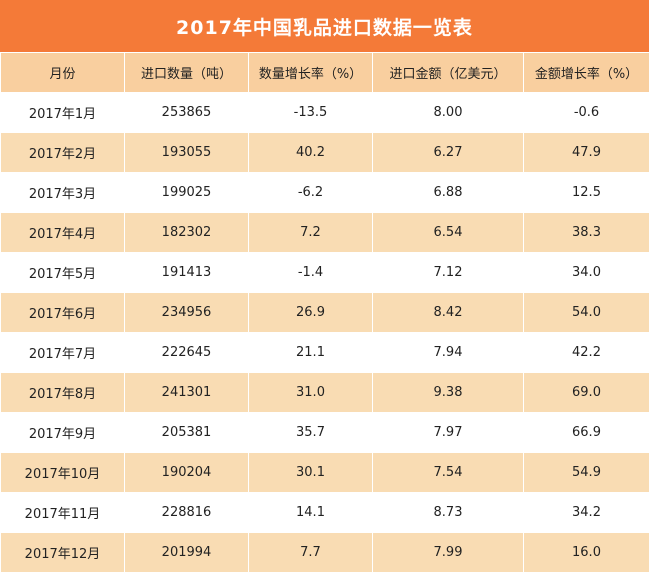 The image size is (649, 573). What do you see at coordinates (186, 272) in the screenshot?
I see `cell-import-volume: 191413` at bounding box center [186, 272].